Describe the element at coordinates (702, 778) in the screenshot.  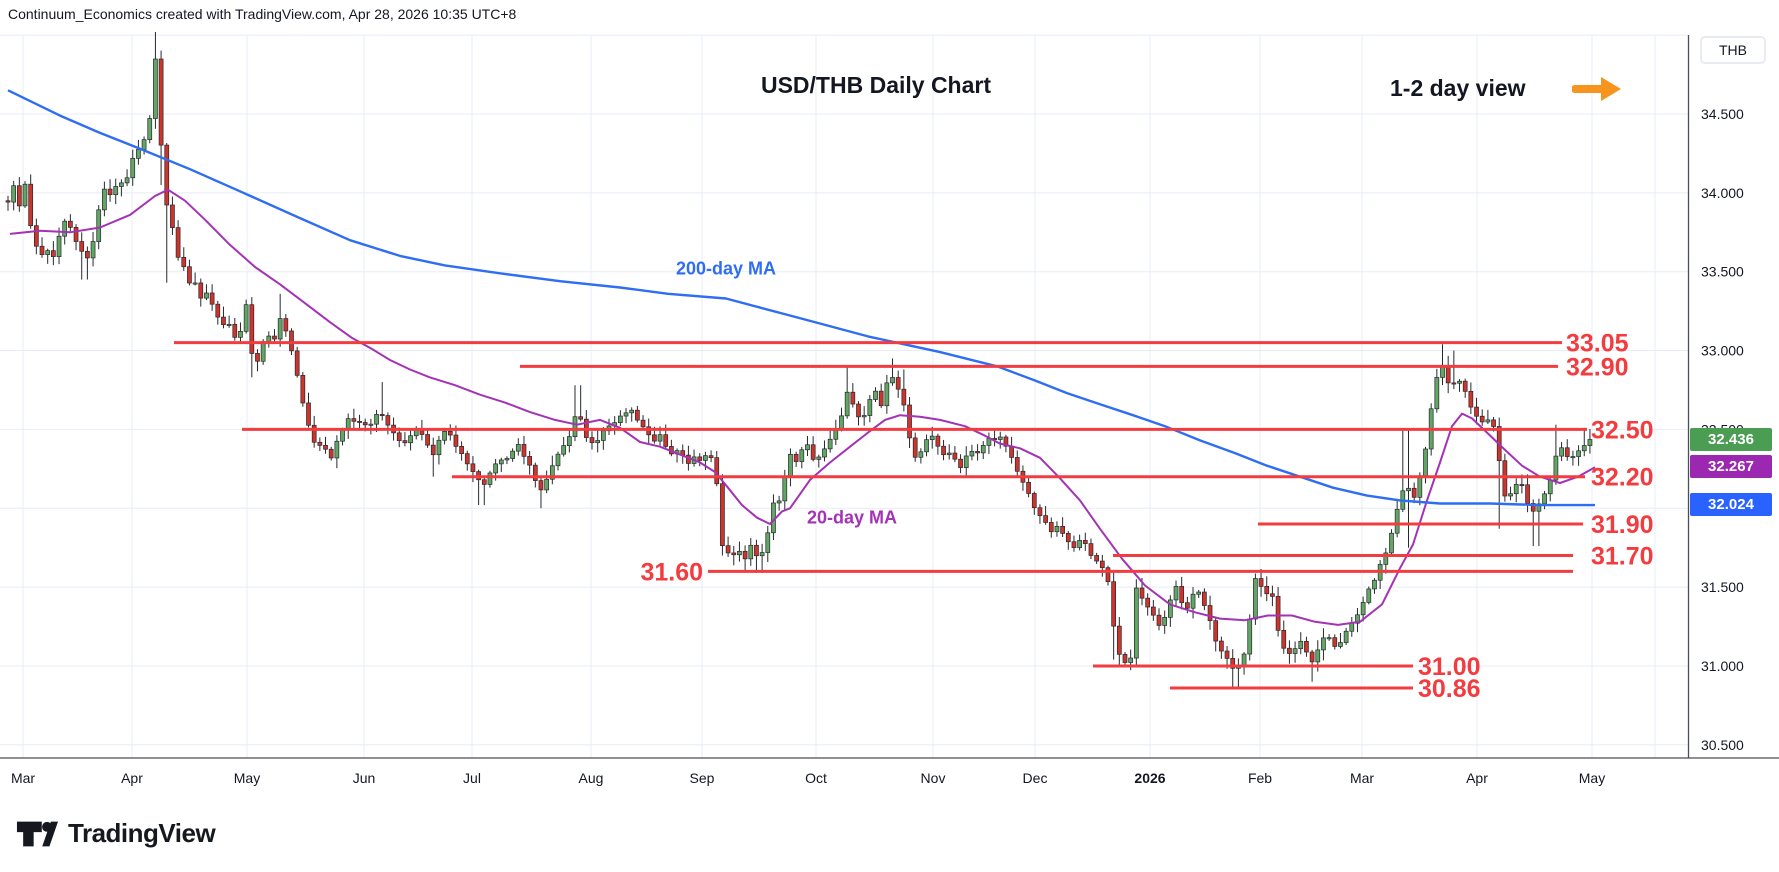
I see `month-label-Sep: Sep` at that location.